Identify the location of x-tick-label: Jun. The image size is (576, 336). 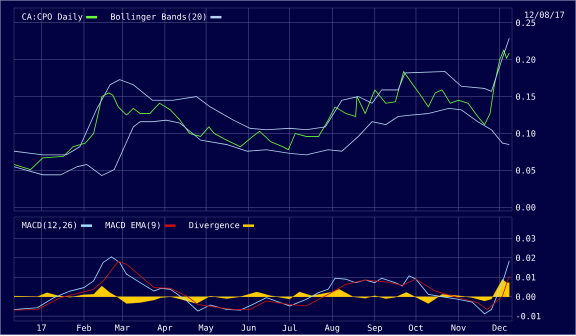
(248, 327).